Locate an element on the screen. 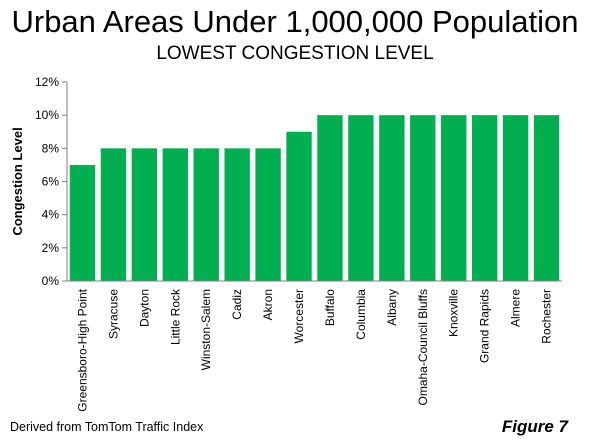  x-tick-label: Rochester is located at coordinates (547, 316).